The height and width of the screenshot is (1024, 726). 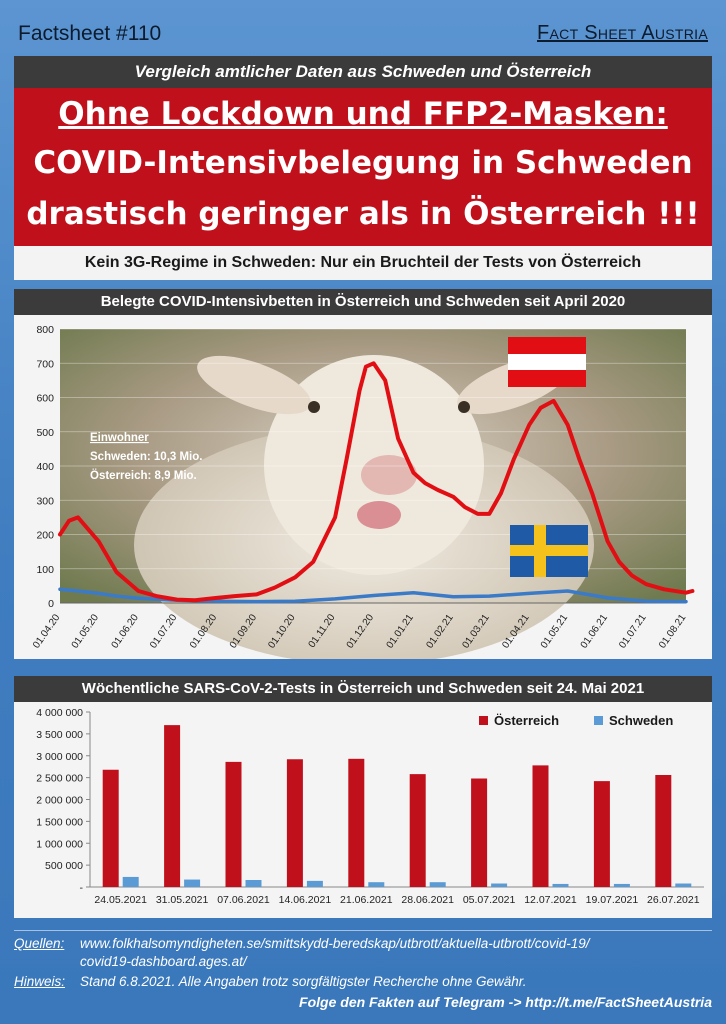 I want to click on x-tick-label: 01.05.20, so click(x=86, y=631).